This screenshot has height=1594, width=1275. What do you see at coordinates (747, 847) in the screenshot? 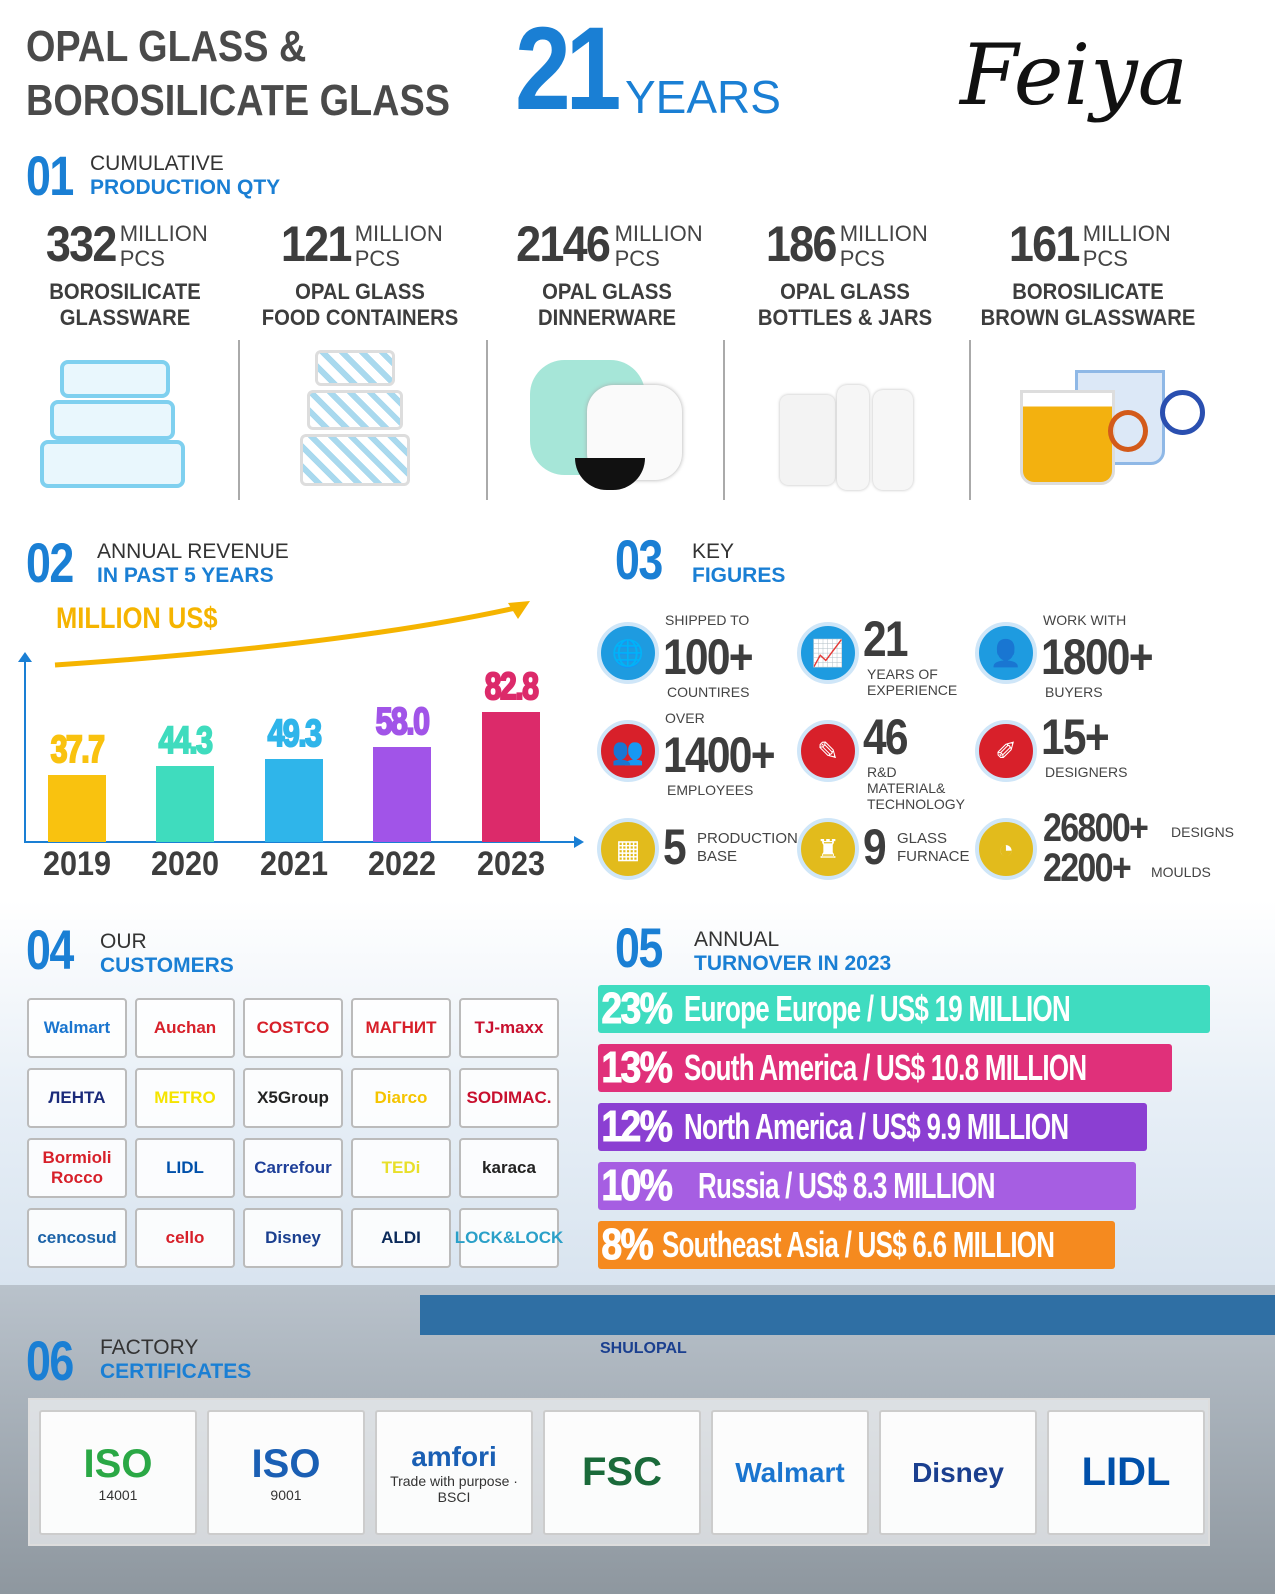
I see `key-figure-label: PRODUCTION BASE` at bounding box center [747, 847].